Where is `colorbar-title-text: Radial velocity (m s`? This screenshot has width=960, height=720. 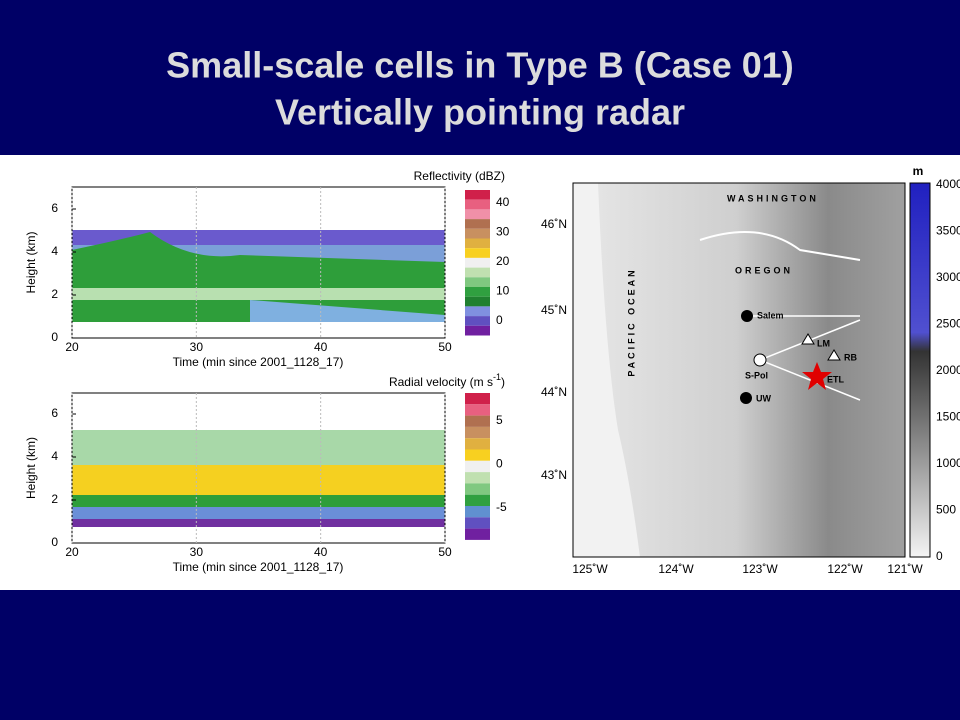 colorbar-title-text: Radial velocity (m s is located at coordinates (441, 382).